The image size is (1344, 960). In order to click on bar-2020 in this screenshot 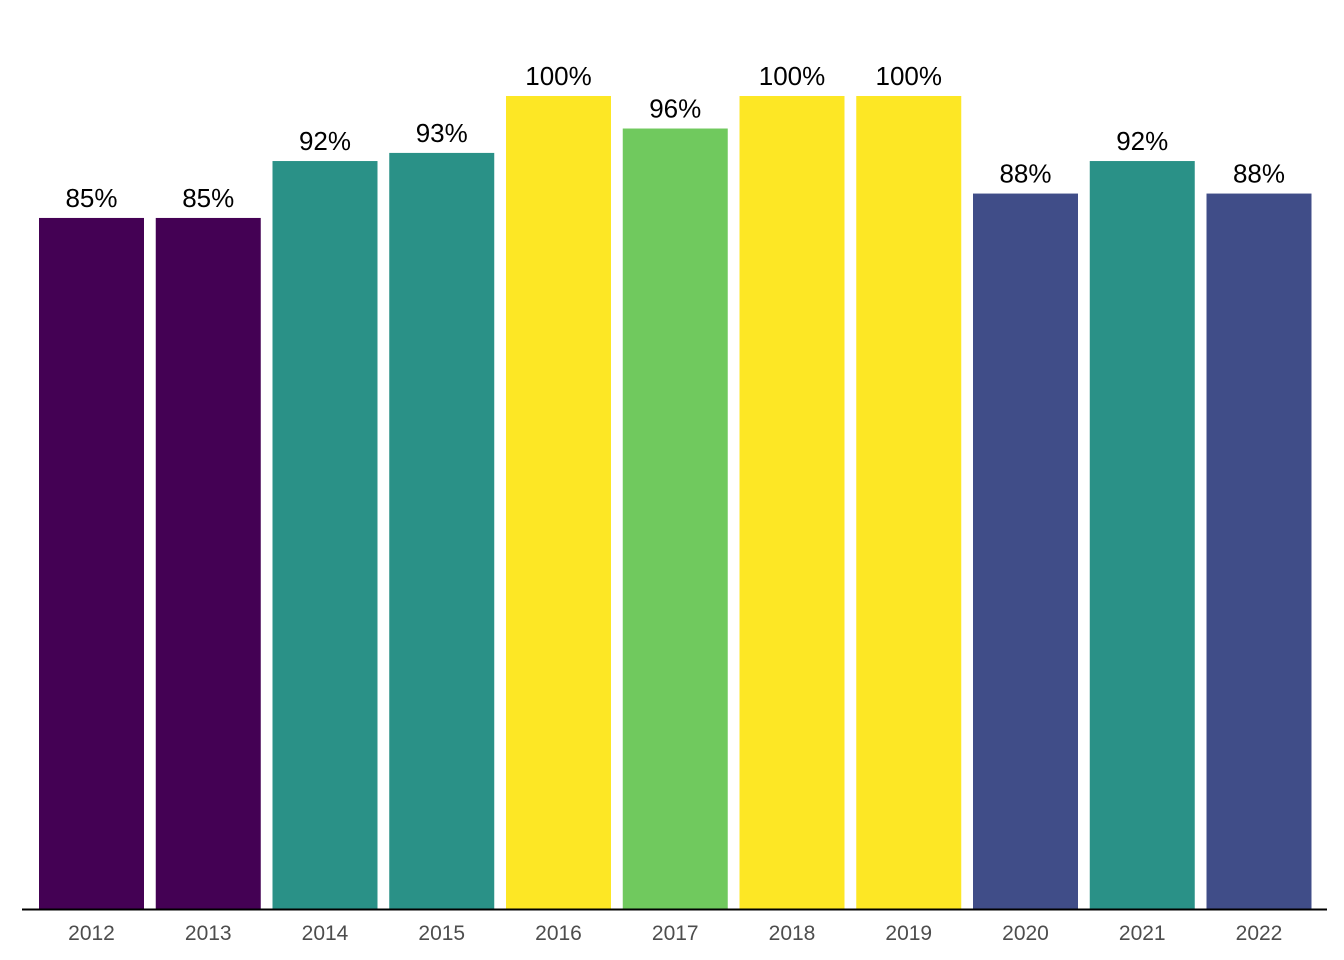, I will do `click(1025, 551)`.